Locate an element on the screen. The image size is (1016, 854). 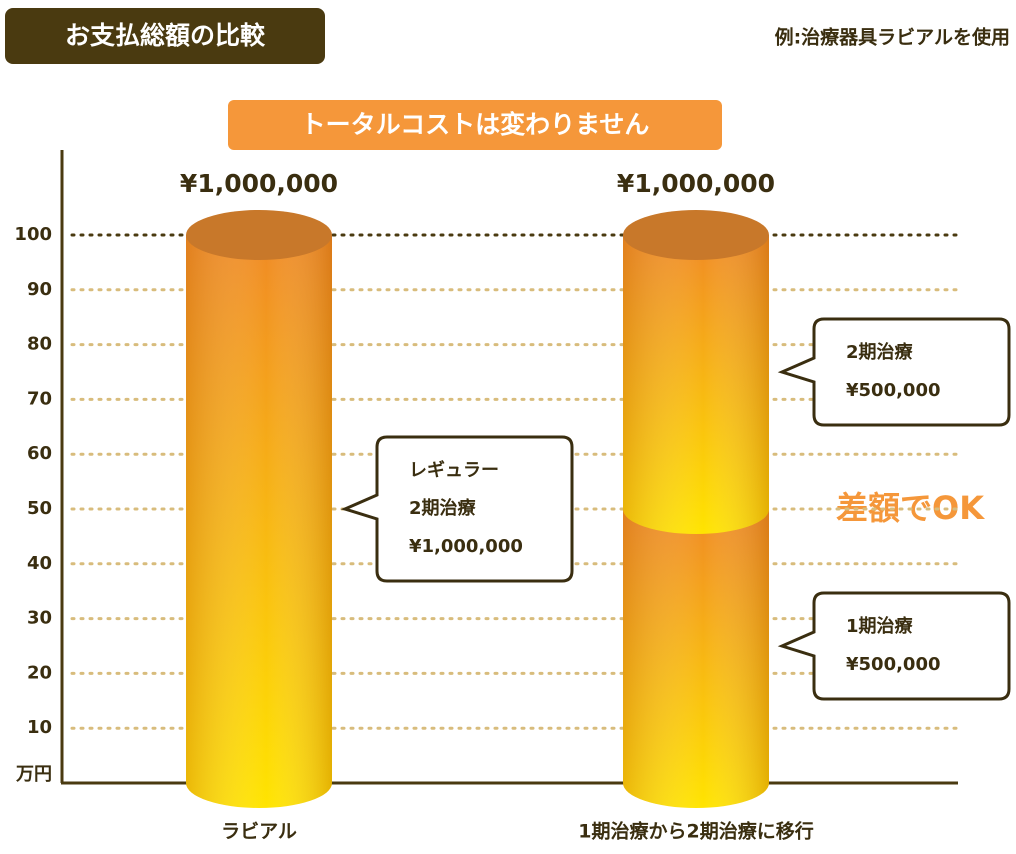
callout-name: レギュラー is located at coordinates (454, 470).